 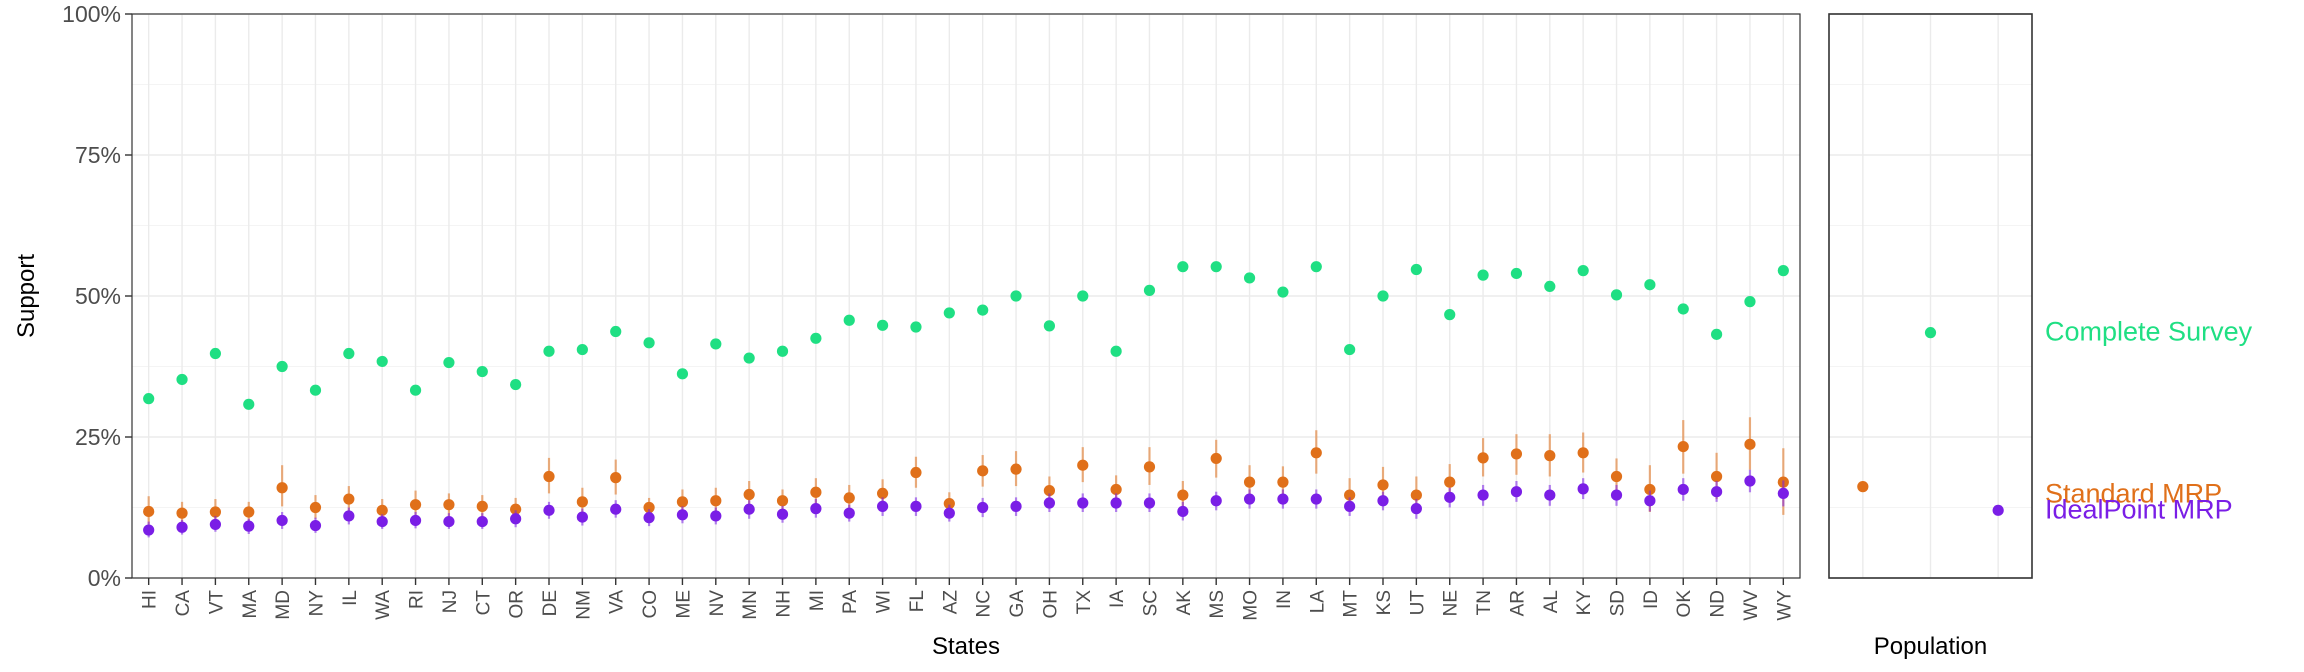 What do you see at coordinates (550, 603) in the screenshot?
I see `x-tick-label: DE` at bounding box center [550, 603].